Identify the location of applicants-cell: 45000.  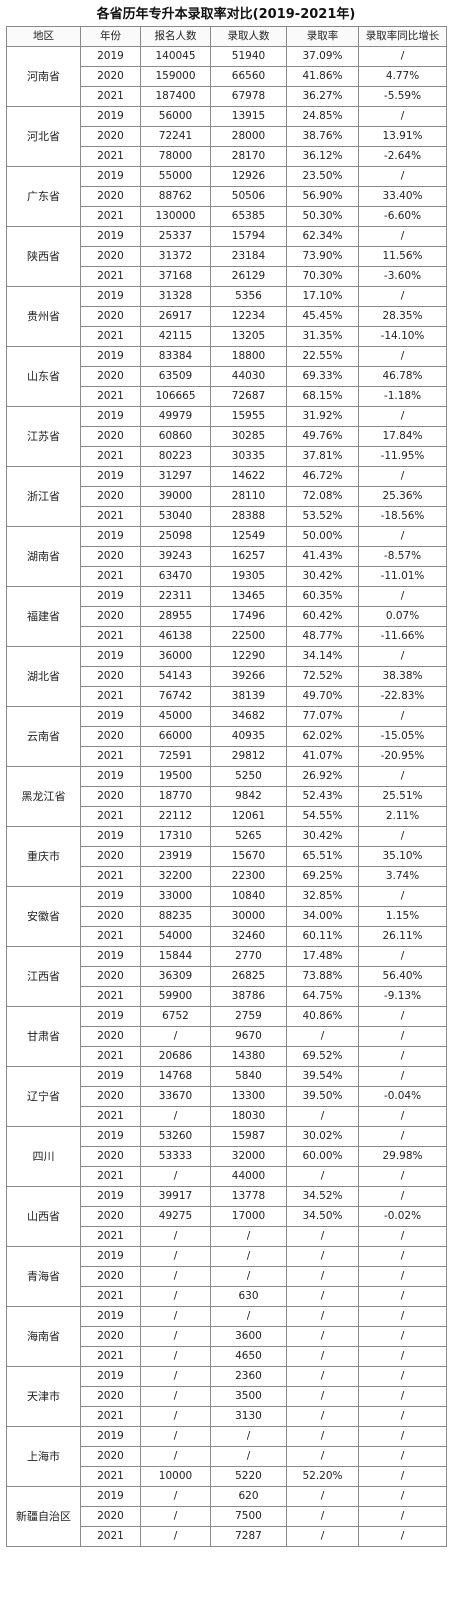
(175, 716).